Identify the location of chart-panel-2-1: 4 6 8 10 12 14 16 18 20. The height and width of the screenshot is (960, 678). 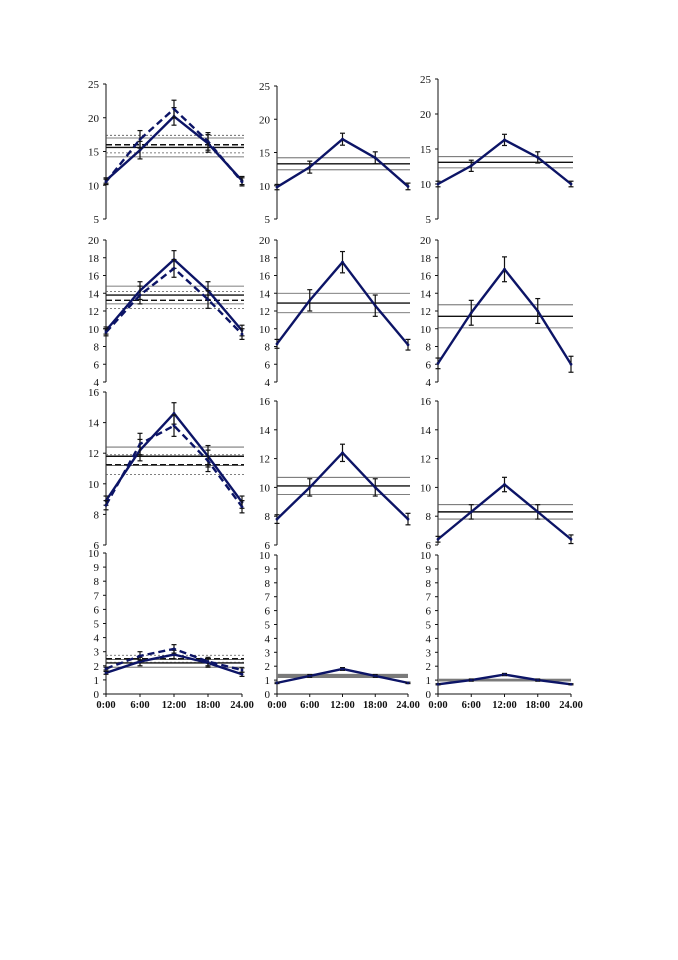
(166, 312).